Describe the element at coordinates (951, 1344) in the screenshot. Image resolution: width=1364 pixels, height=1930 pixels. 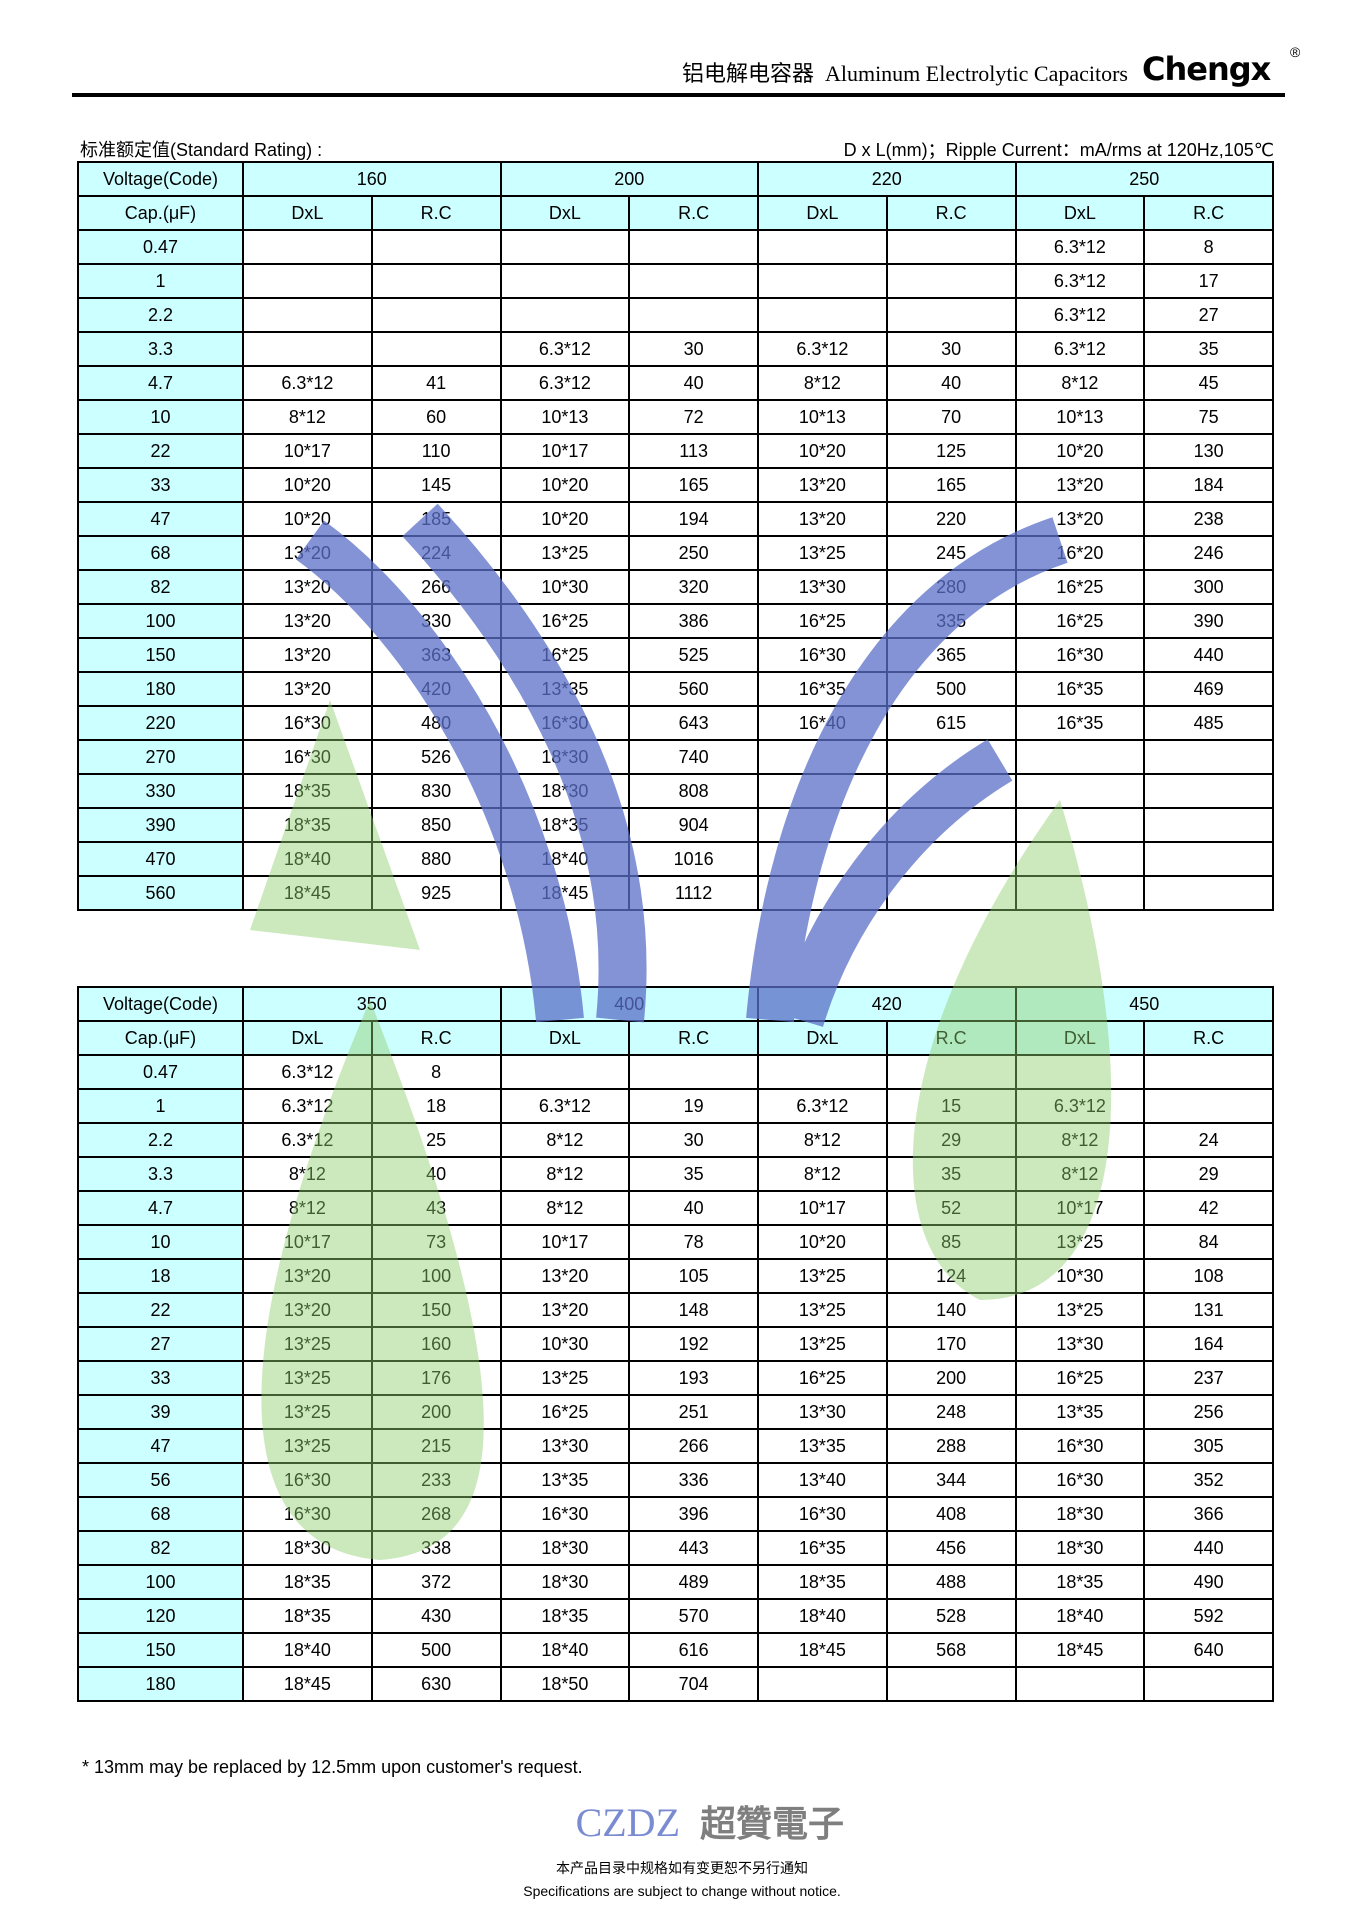
I see `ripple-current-cell: 170` at that location.